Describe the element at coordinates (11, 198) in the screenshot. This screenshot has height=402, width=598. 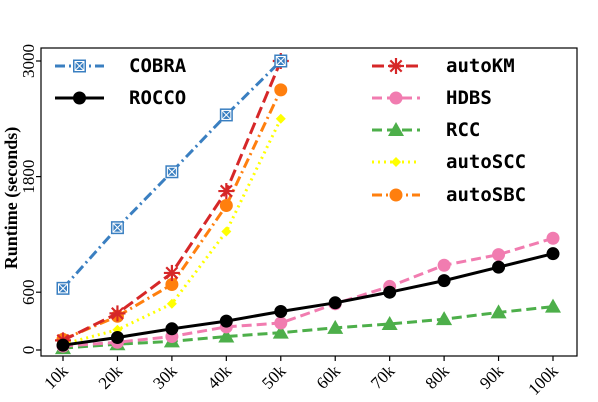
I see `y-axis-label: Runtime (seconds)` at that location.